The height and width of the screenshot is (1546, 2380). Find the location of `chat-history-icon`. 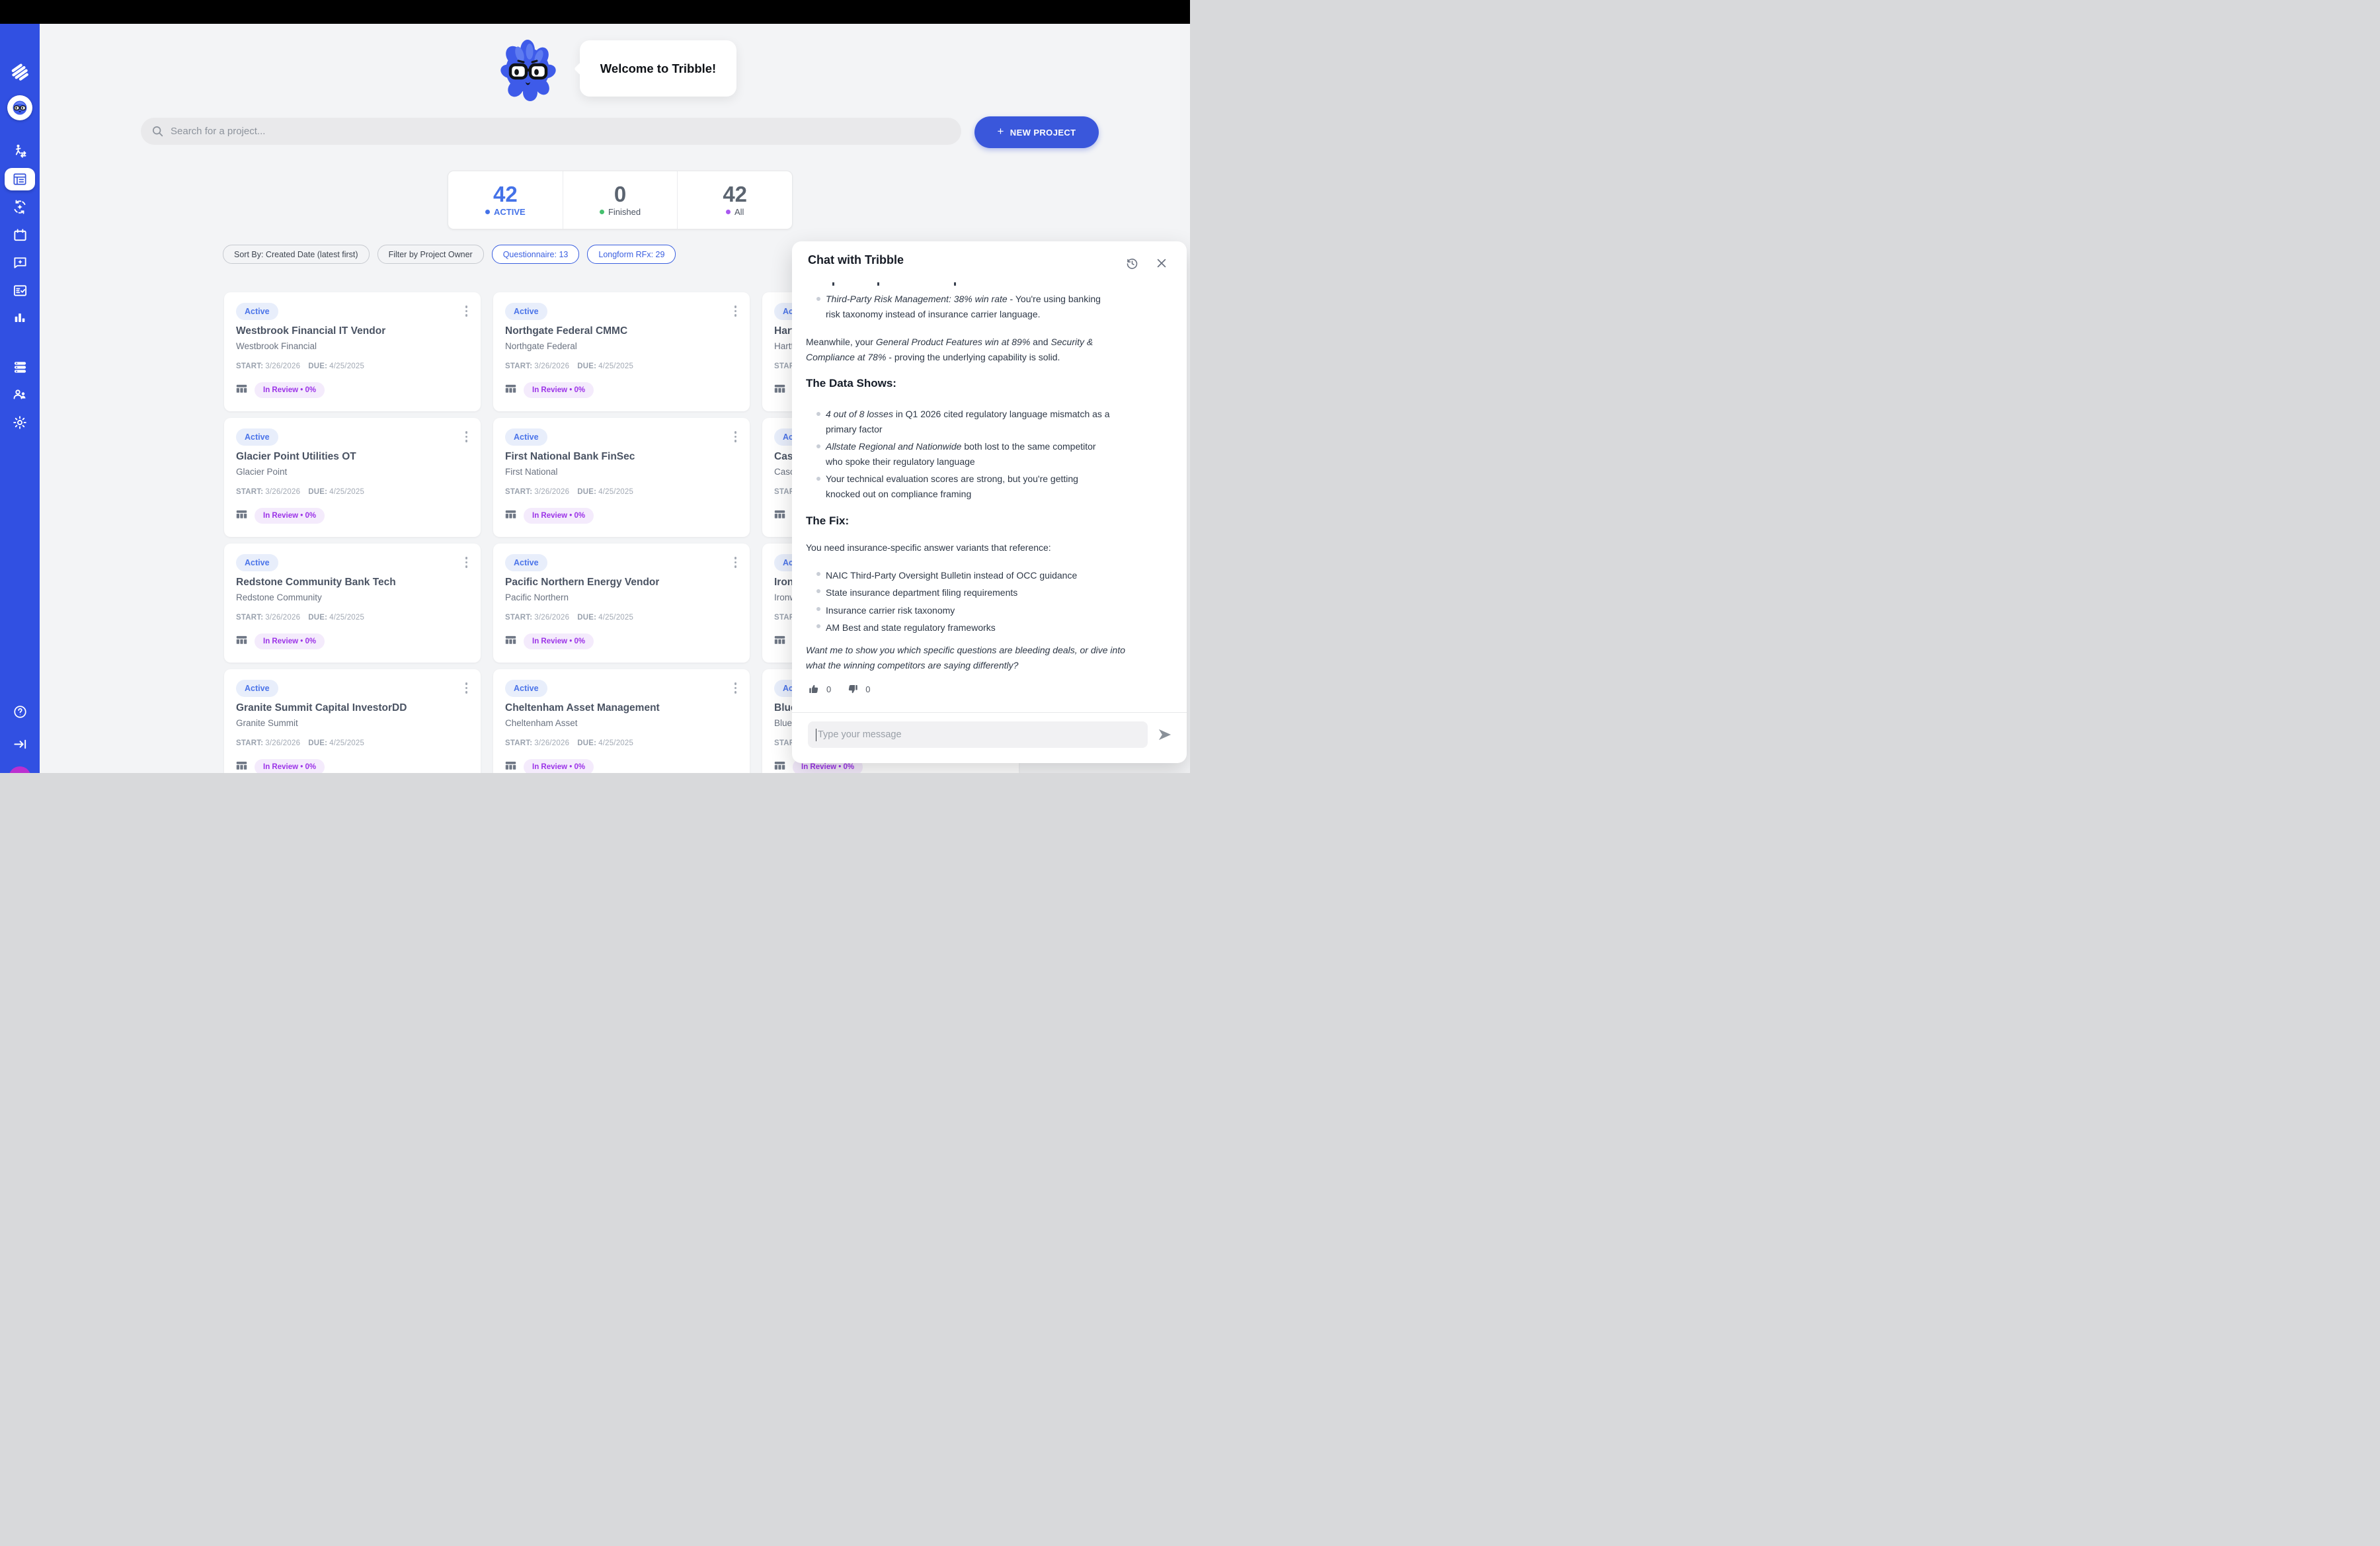

chat-history-icon is located at coordinates (1132, 263).